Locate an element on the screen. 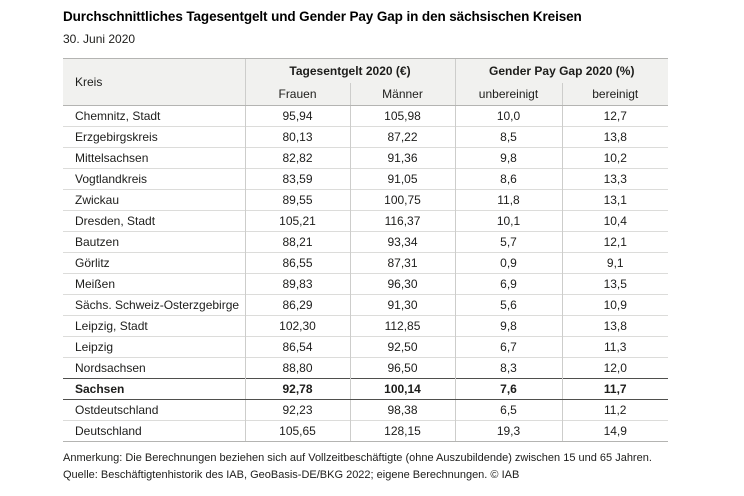  frauen-cell: 86,55 is located at coordinates (297, 263).